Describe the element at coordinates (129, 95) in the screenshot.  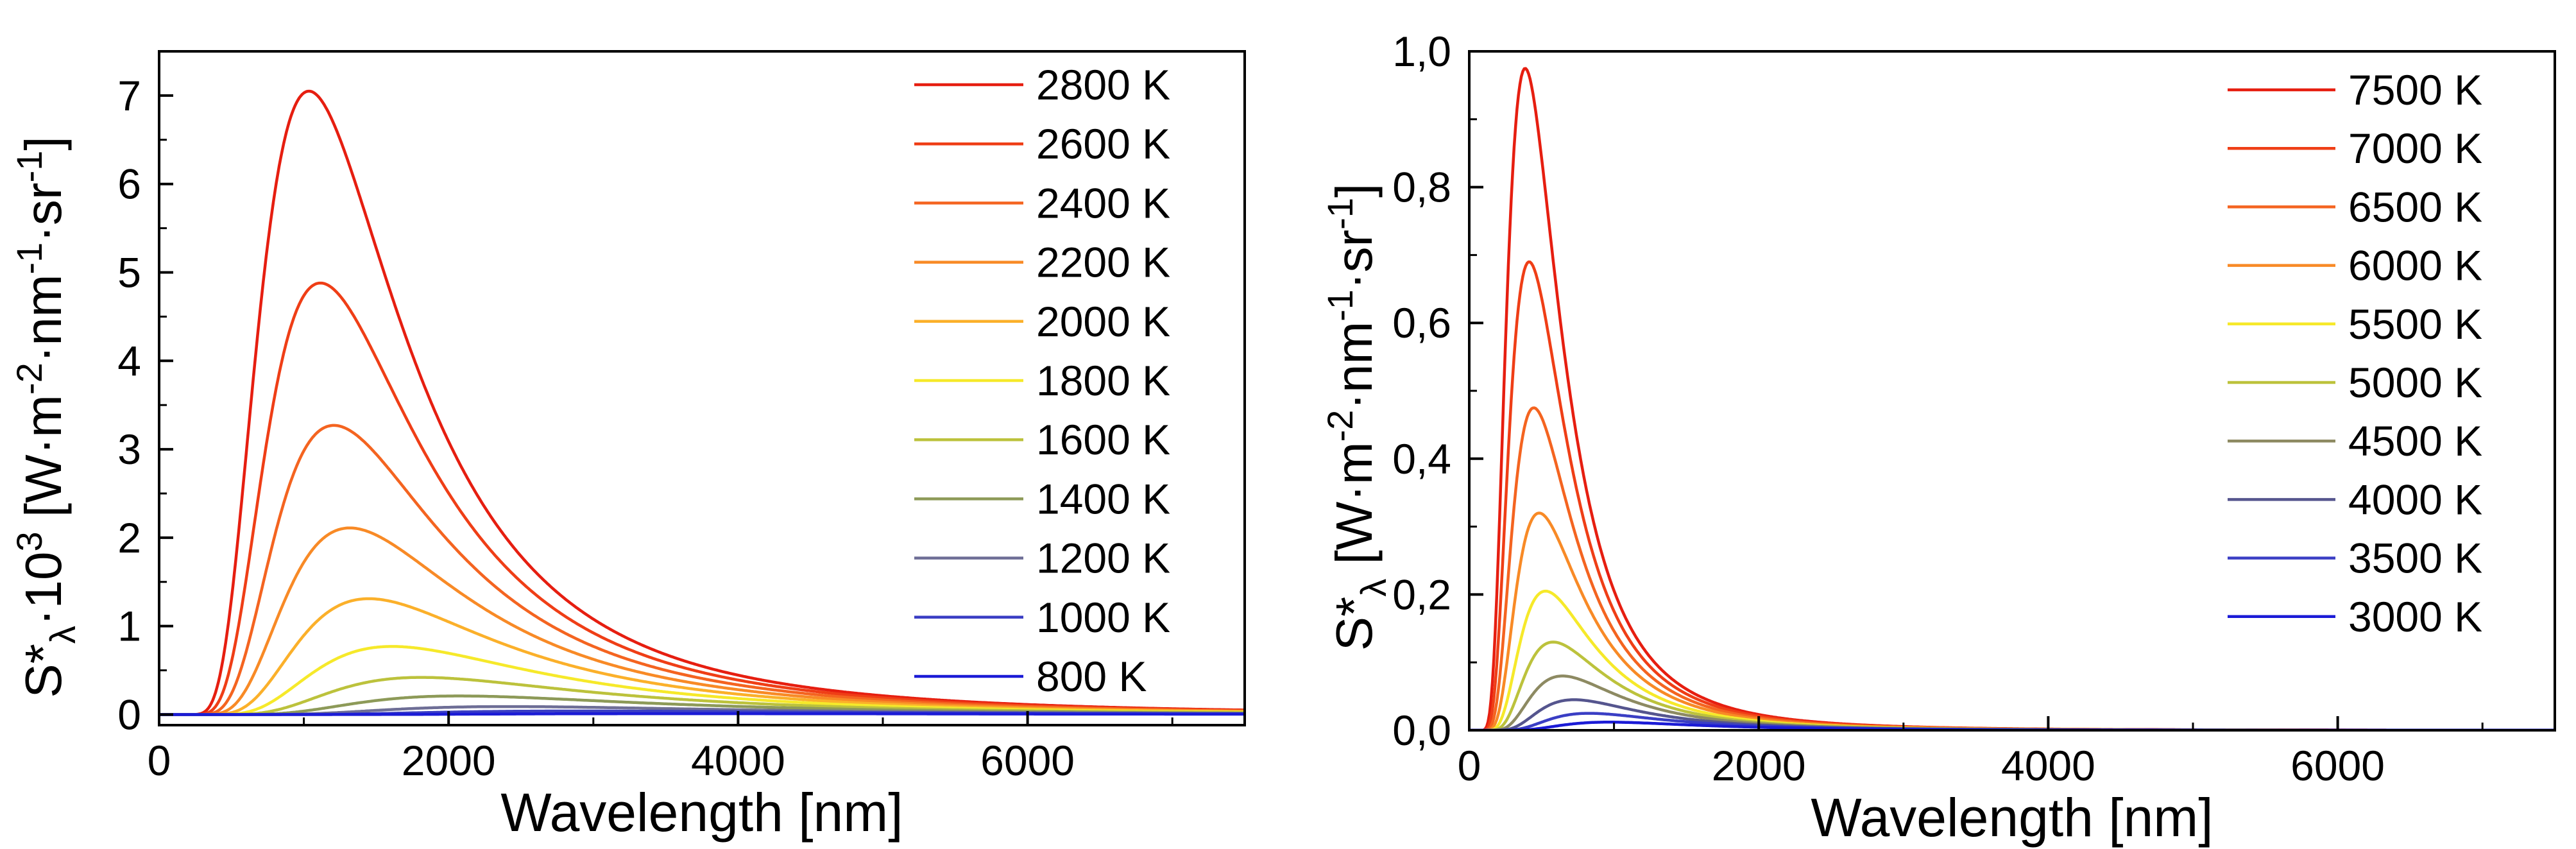
I see `y-tick-label: 7` at that location.